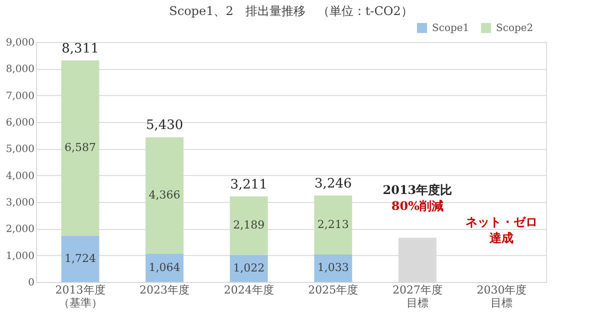 The image size is (595, 335). Describe the element at coordinates (333, 184) in the screenshot. I see `total-label: 3,246` at that location.